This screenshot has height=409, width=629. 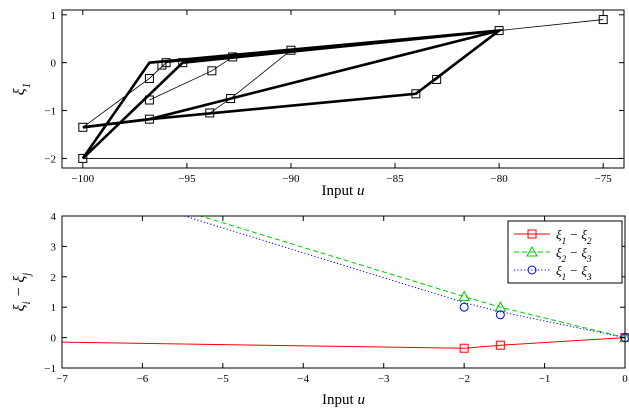 I want to click on x-tick-label: −4, so click(x=303, y=379).